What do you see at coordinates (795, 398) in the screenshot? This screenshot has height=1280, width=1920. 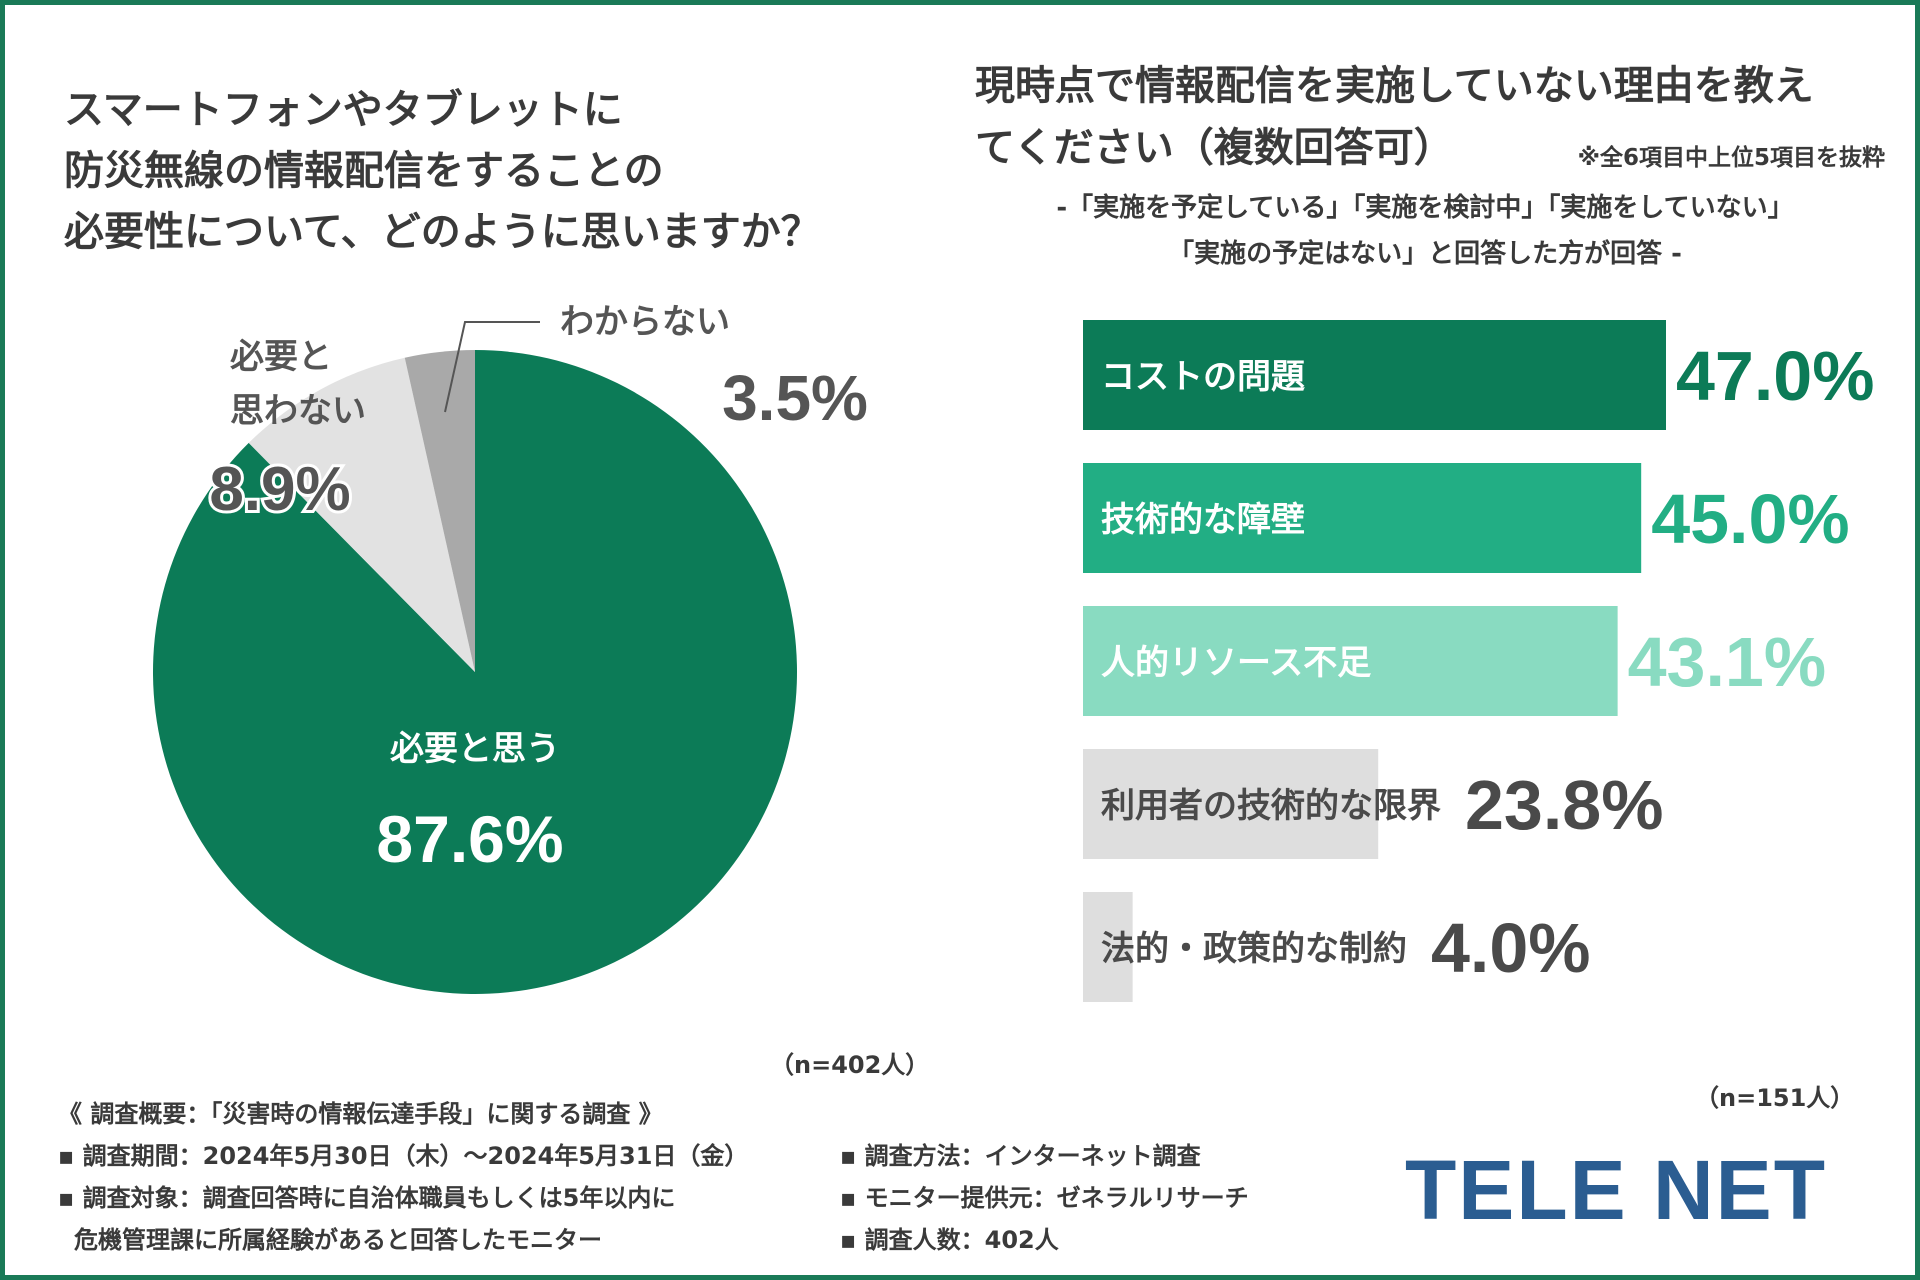 I see `pie-value-unknown: 3.5%` at bounding box center [795, 398].